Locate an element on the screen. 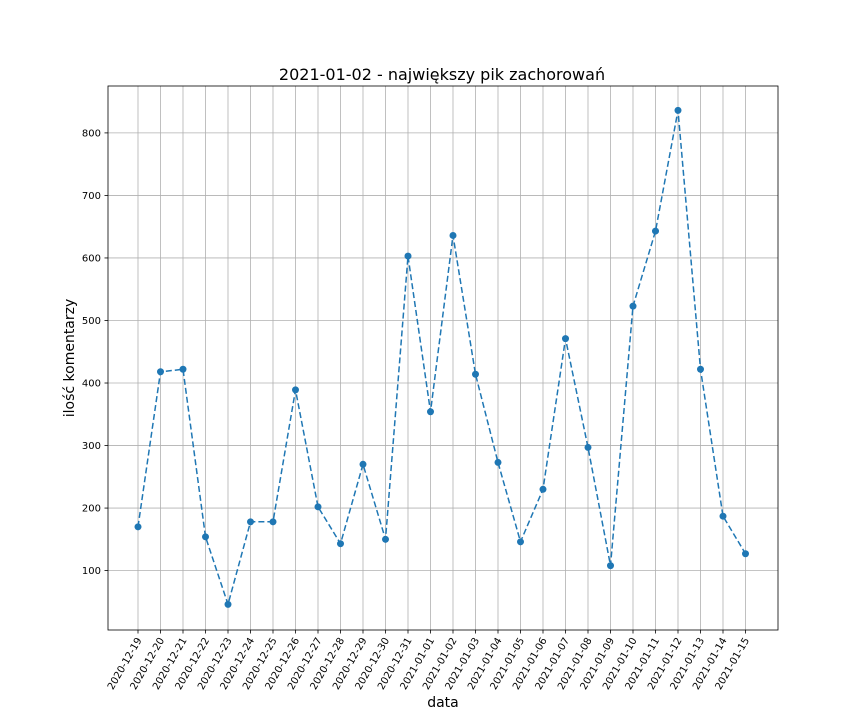 Image resolution: width=864 pixels, height=720 pixels. y-tick-label: 400 is located at coordinates (91, 384).